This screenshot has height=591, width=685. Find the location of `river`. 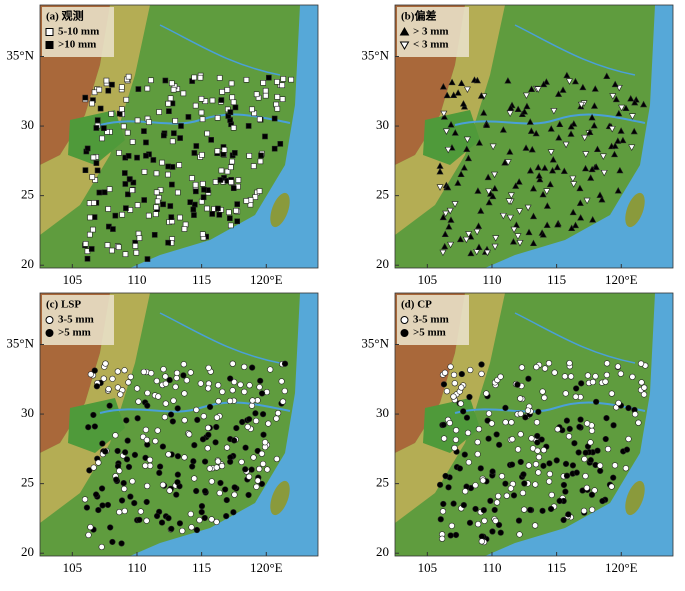

river is located at coordinates (220, 338).